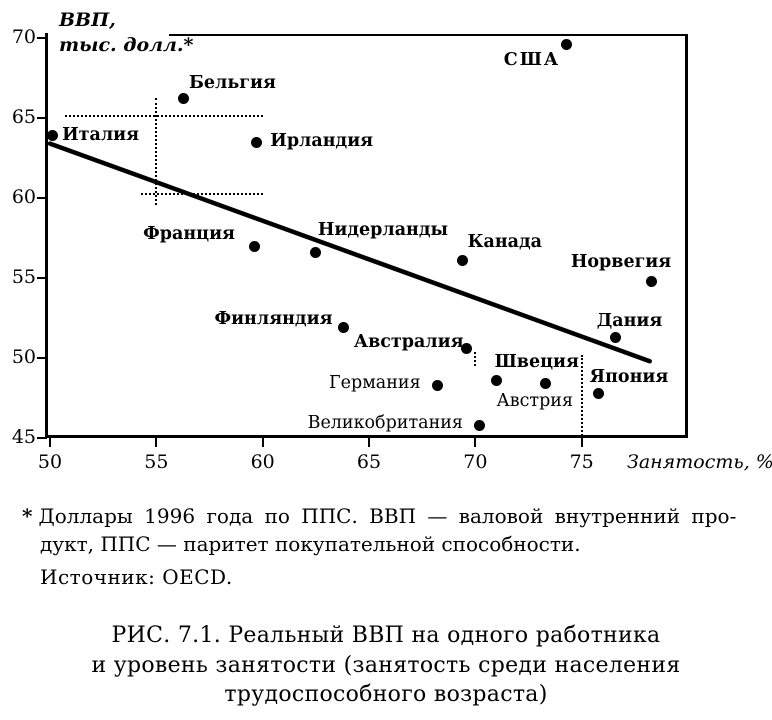 This screenshot has width=772, height=720. What do you see at coordinates (652, 281) in the screenshot?
I see `point-dot-norway` at bounding box center [652, 281].